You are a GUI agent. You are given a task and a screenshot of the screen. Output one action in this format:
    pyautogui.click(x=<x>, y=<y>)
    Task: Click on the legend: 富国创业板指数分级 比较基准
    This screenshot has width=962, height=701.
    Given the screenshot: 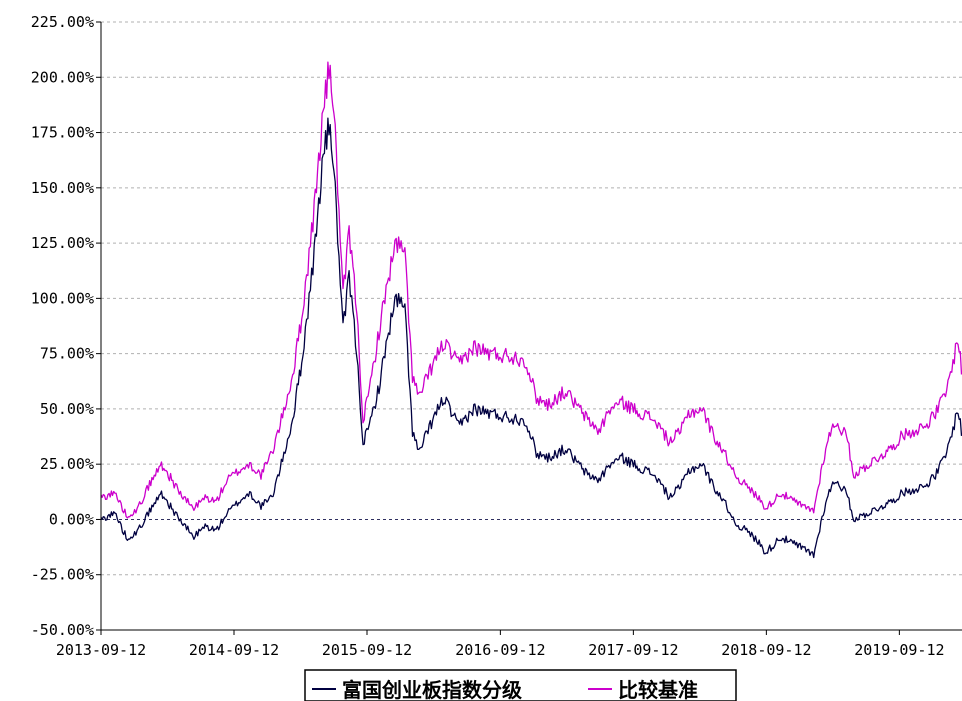 What is the action you would take?
    pyautogui.click(x=520, y=685)
    